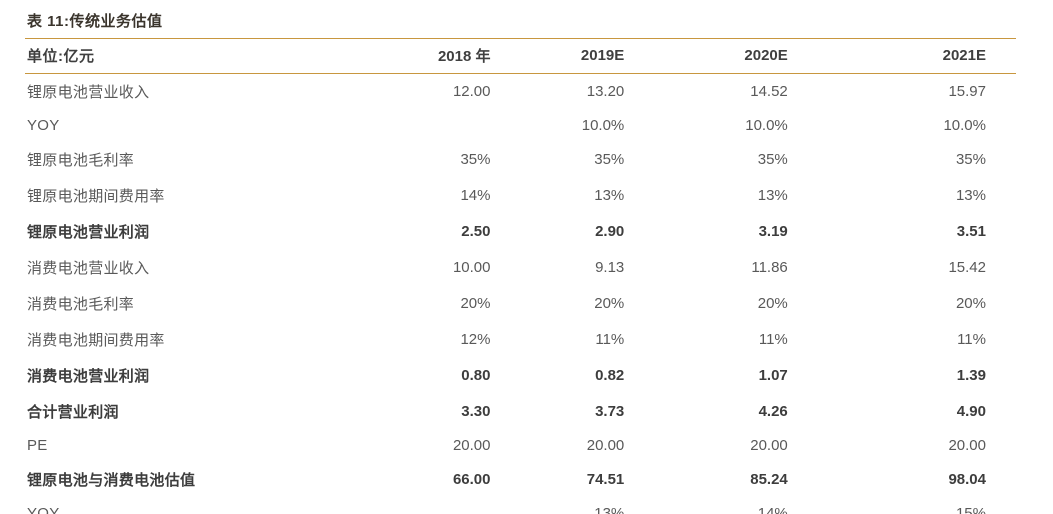 This screenshot has width=1053, height=514. Describe the element at coordinates (111, 480) in the screenshot. I see `row-label: 锂原电池与消费电池估值` at that location.